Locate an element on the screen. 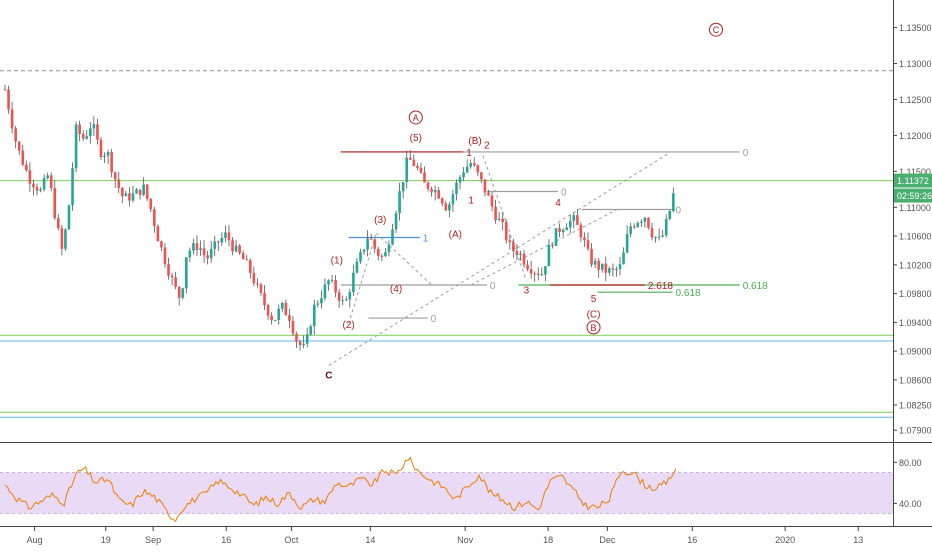 This screenshot has width=932, height=555. y-tick-label: 1.13000 is located at coordinates (915, 64).